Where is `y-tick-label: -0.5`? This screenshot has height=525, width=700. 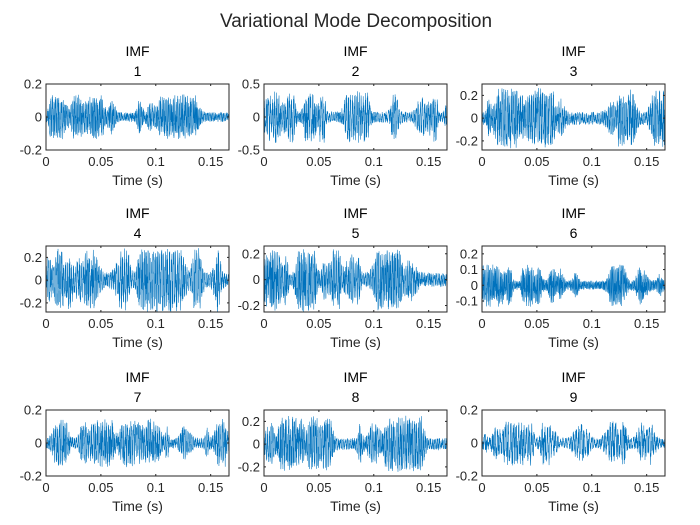 y-tick-label: -0.5 is located at coordinates (249, 150).